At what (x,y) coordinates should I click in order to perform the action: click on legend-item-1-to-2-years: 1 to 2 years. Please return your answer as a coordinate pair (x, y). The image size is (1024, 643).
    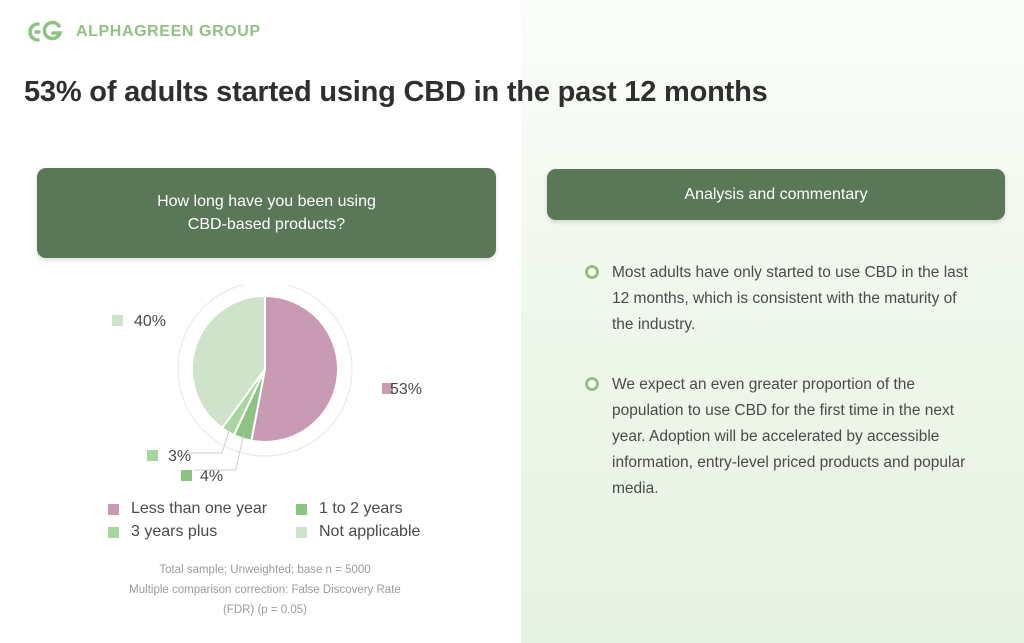
    Looking at the image, I should click on (376, 509).